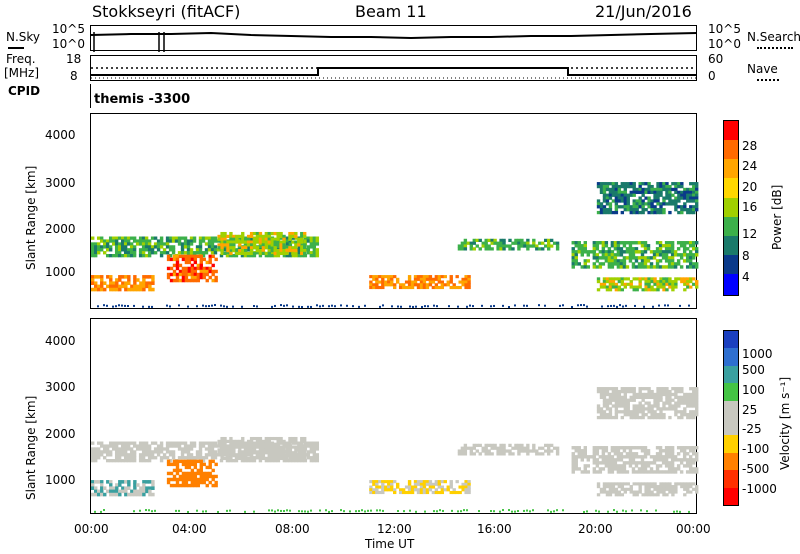 This screenshot has height=554, width=800. What do you see at coordinates (91, 529) in the screenshot?
I see `xtick-0: 00:00` at bounding box center [91, 529].